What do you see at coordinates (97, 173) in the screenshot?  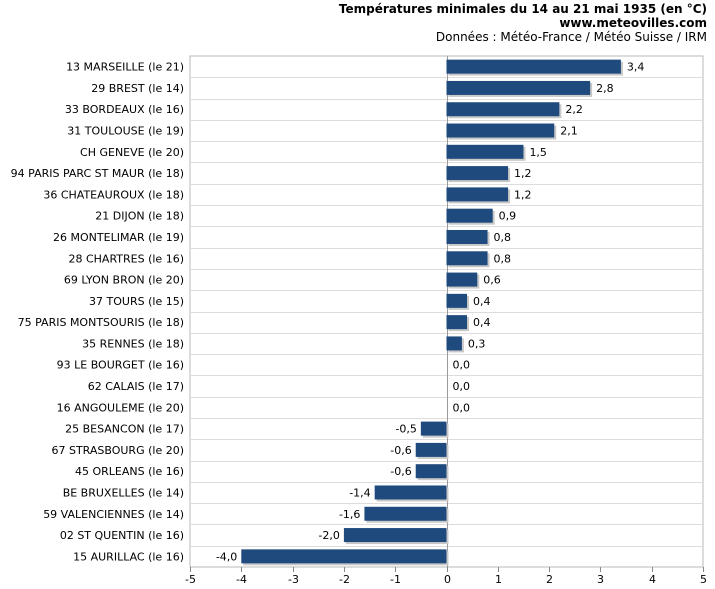 I see `category-label: 94 PARIS PARC ST MAUR (le 18)` at bounding box center [97, 173].